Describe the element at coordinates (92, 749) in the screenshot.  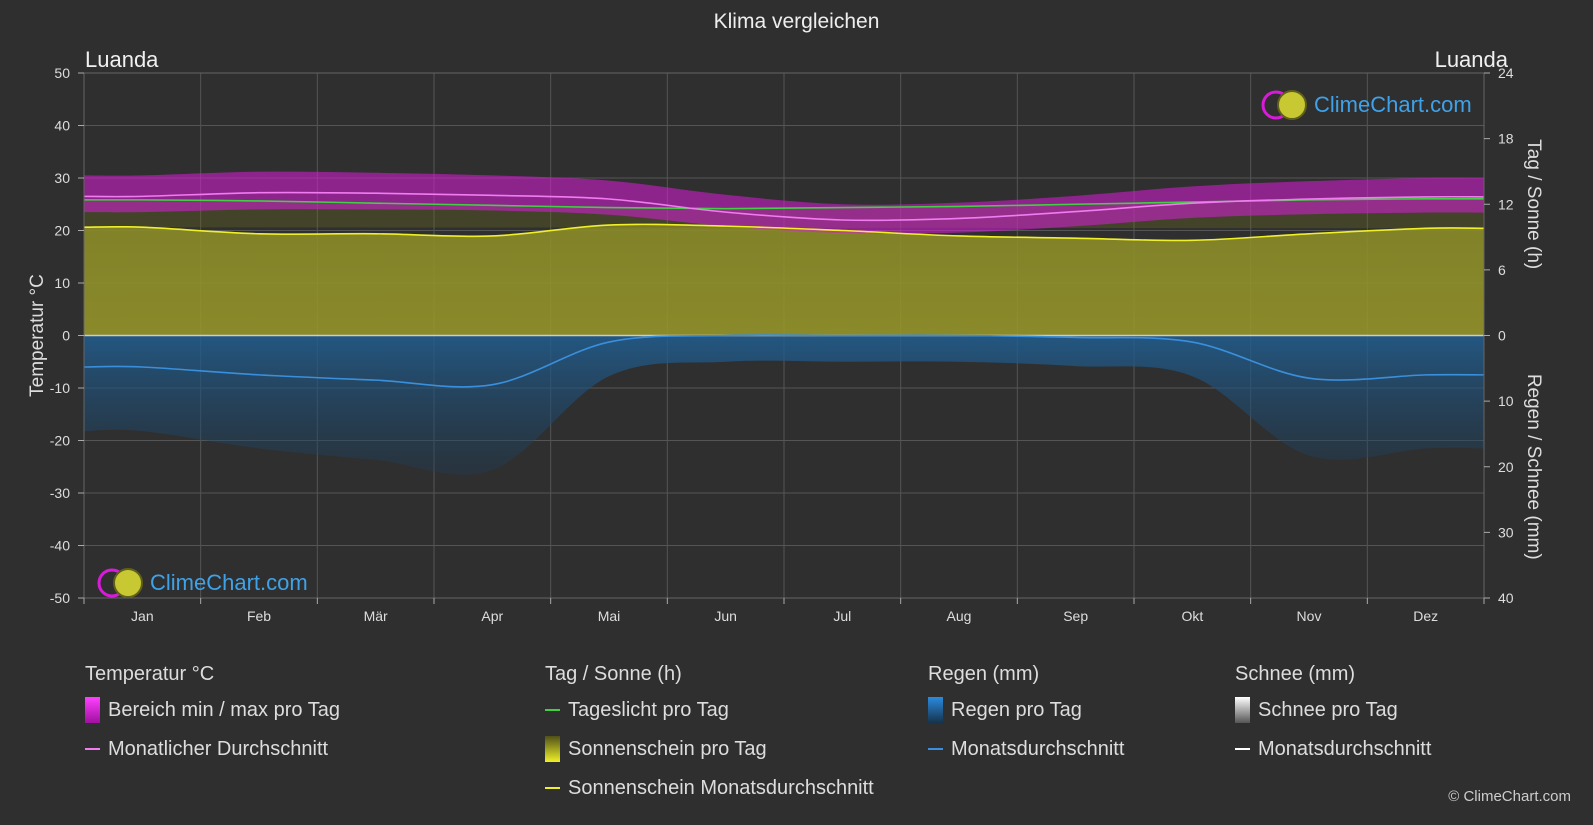
I see `temp-avg-swatch` at that location.